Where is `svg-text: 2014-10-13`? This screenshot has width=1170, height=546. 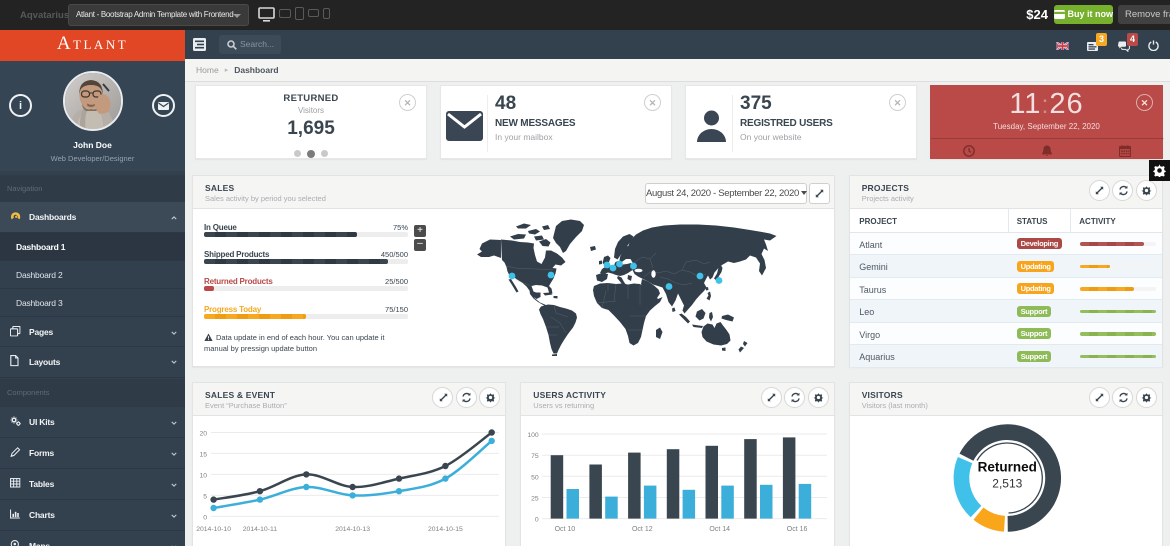
svg-text: 2014-10-13 is located at coordinates (352, 529).